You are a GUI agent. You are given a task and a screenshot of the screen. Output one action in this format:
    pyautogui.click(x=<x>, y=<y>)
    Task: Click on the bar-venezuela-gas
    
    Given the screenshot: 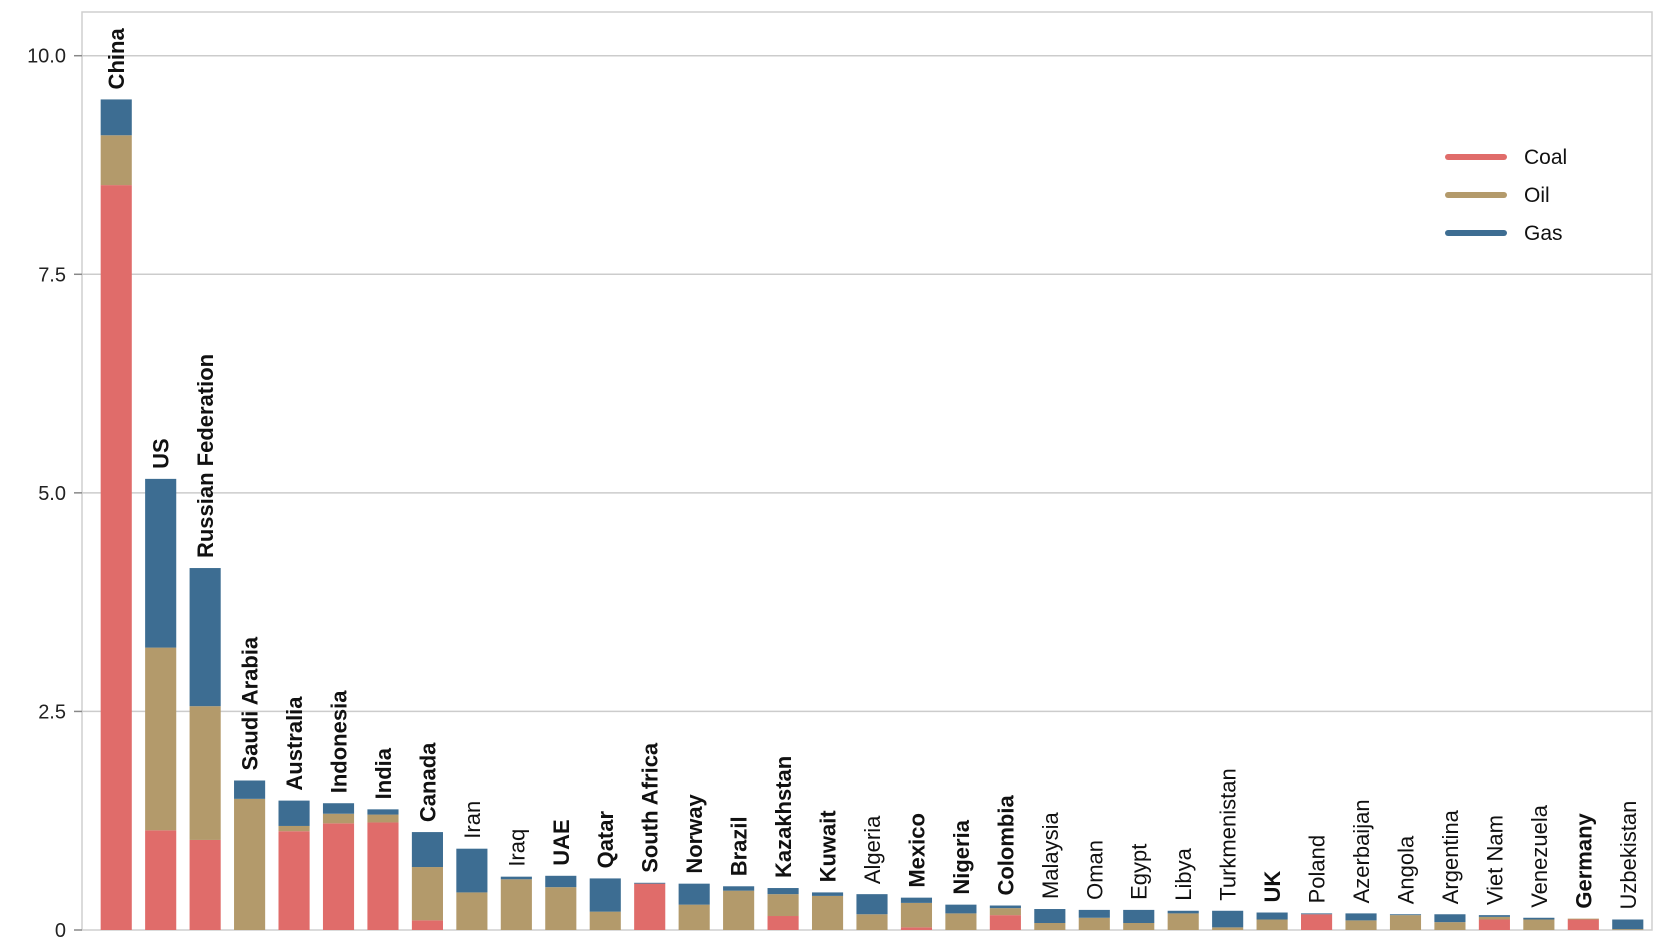 What is the action you would take?
    pyautogui.click(x=1539, y=918)
    